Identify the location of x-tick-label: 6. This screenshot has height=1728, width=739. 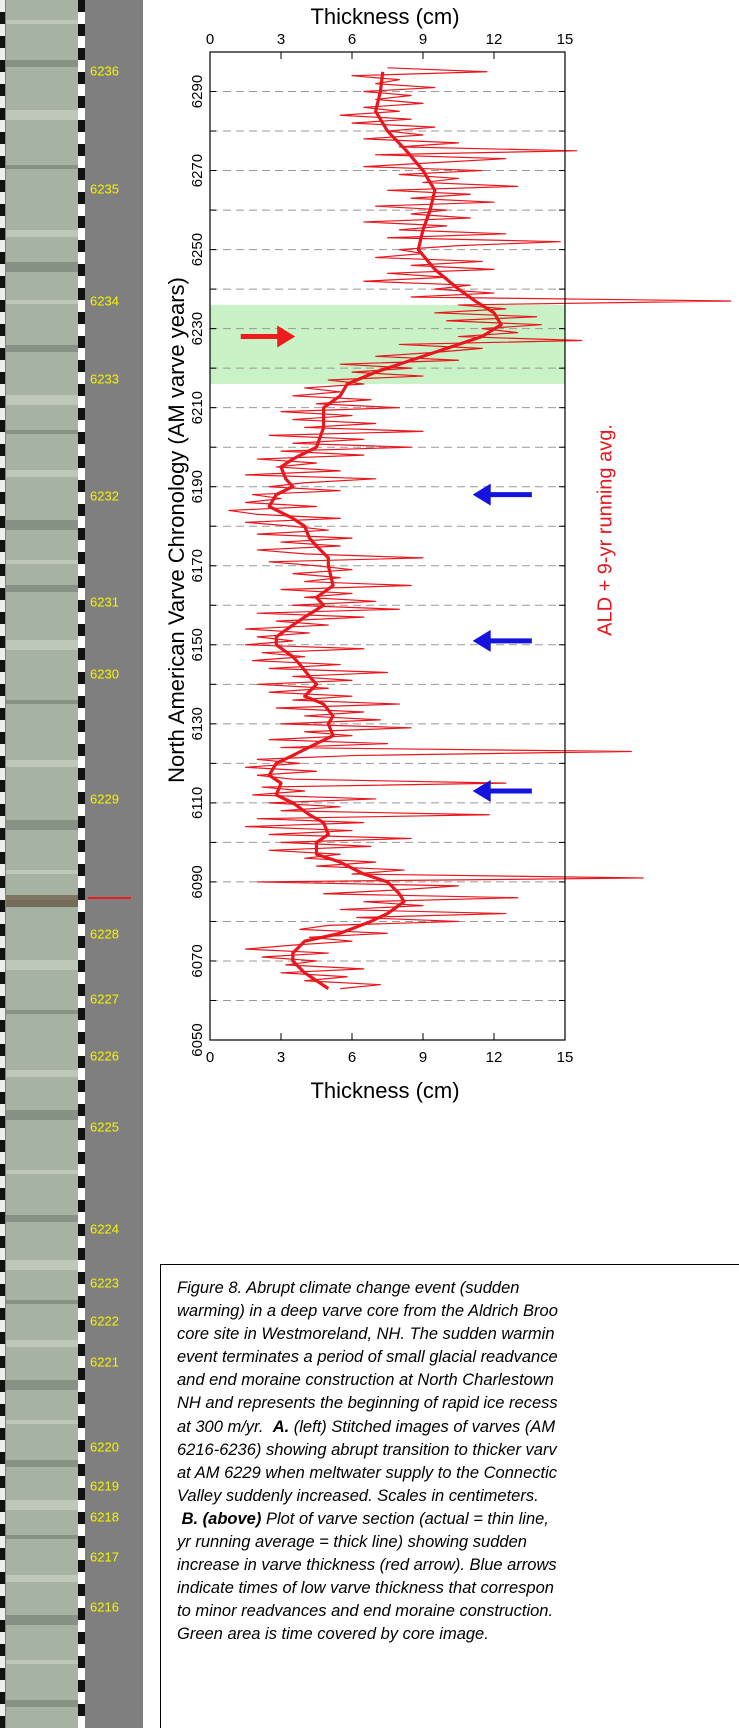
(352, 1057).